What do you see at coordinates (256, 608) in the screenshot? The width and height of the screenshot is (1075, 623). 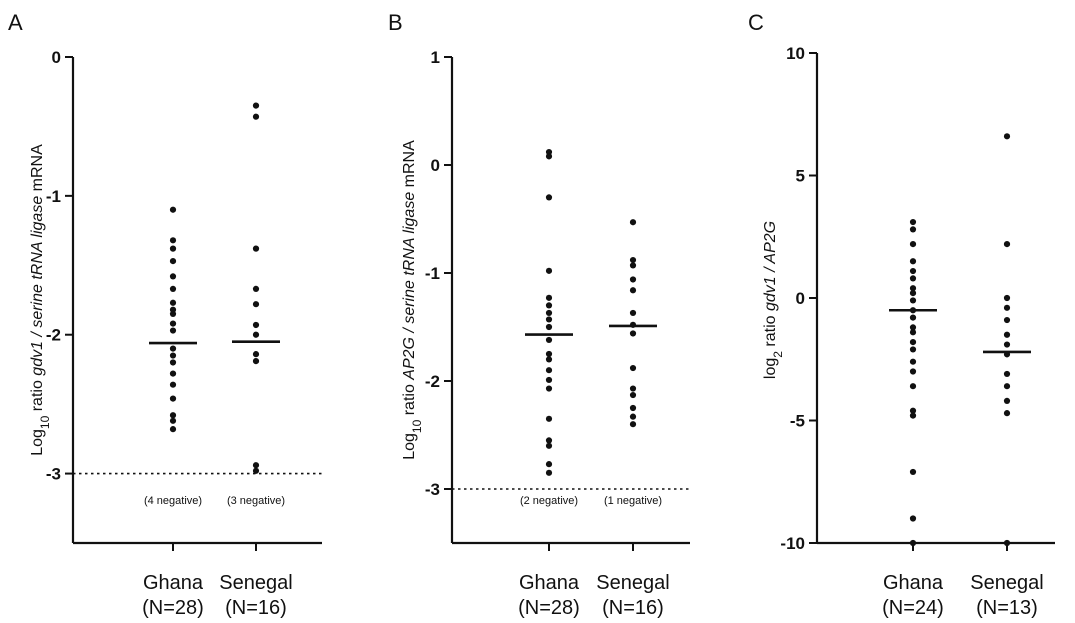 I see `category-n-label: (N=16)` at bounding box center [256, 608].